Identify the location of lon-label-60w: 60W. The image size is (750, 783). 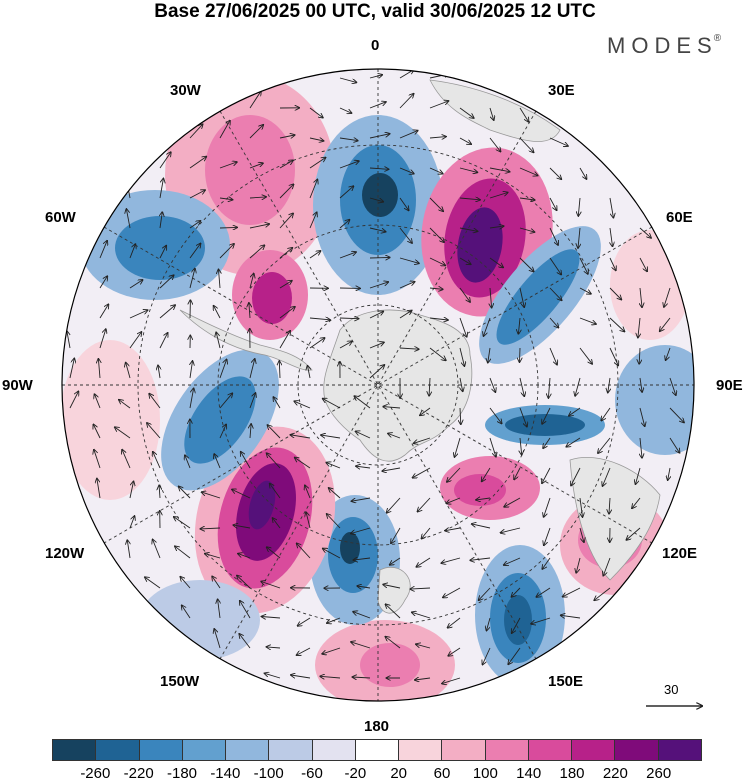
(60, 217).